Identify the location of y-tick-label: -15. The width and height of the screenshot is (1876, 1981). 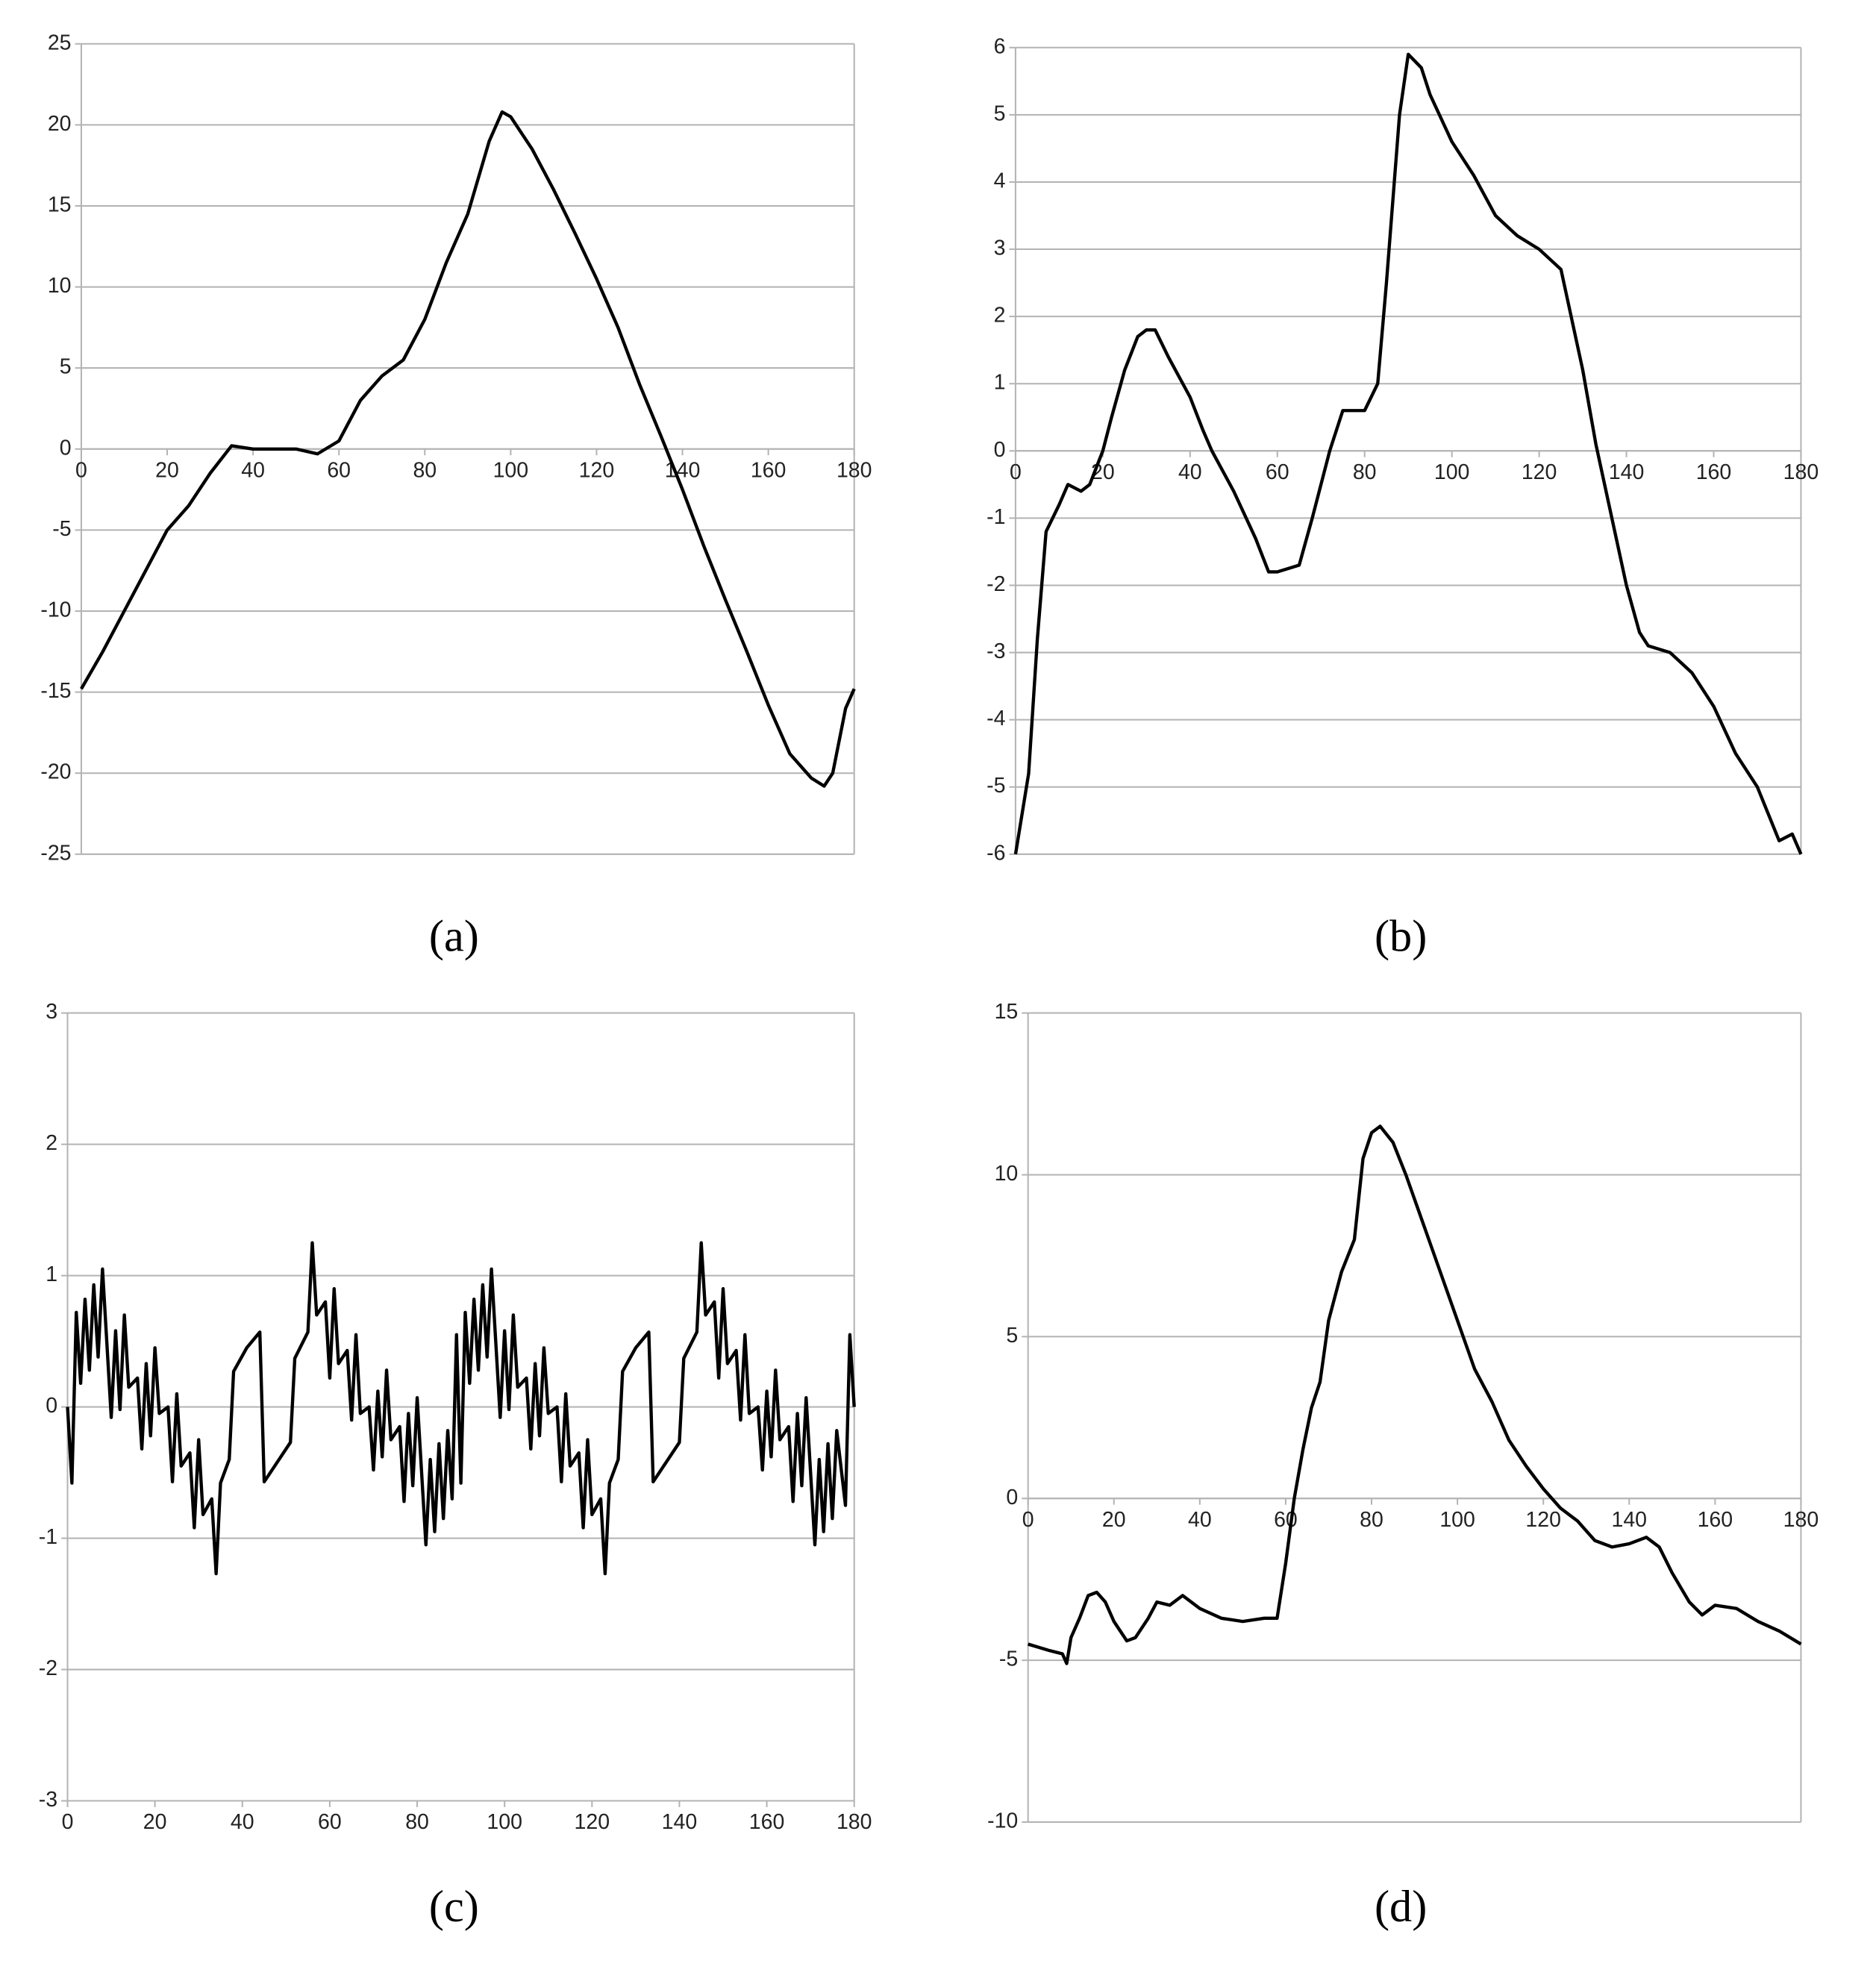
(55, 691).